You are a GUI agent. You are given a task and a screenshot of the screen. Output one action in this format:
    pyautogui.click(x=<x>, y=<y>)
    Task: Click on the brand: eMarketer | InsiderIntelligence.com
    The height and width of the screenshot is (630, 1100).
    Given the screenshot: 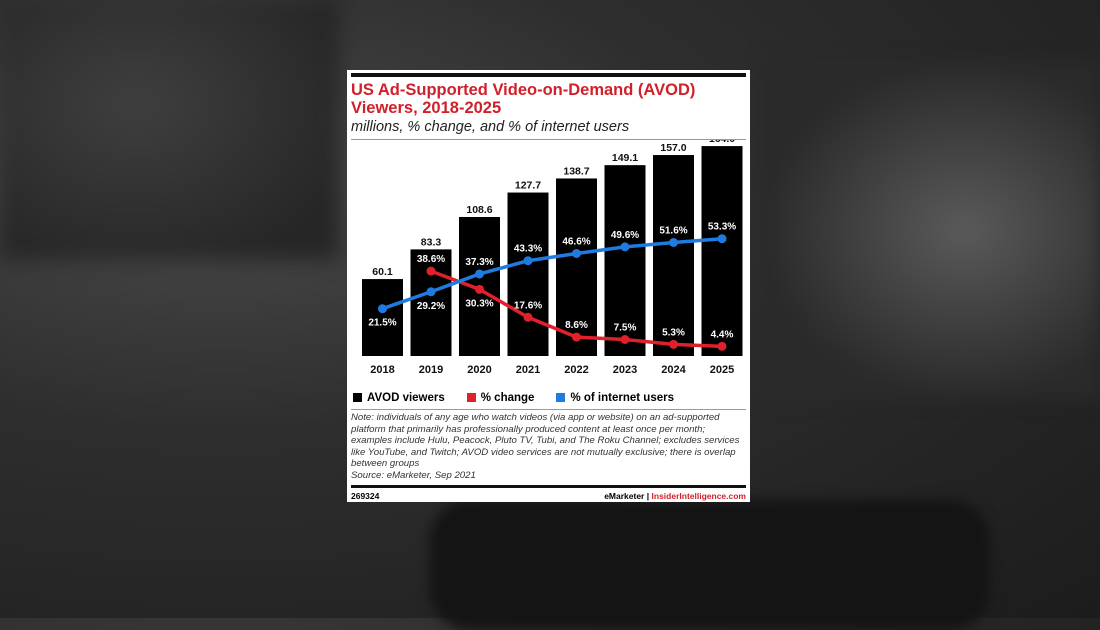 What is the action you would take?
    pyautogui.click(x=675, y=496)
    